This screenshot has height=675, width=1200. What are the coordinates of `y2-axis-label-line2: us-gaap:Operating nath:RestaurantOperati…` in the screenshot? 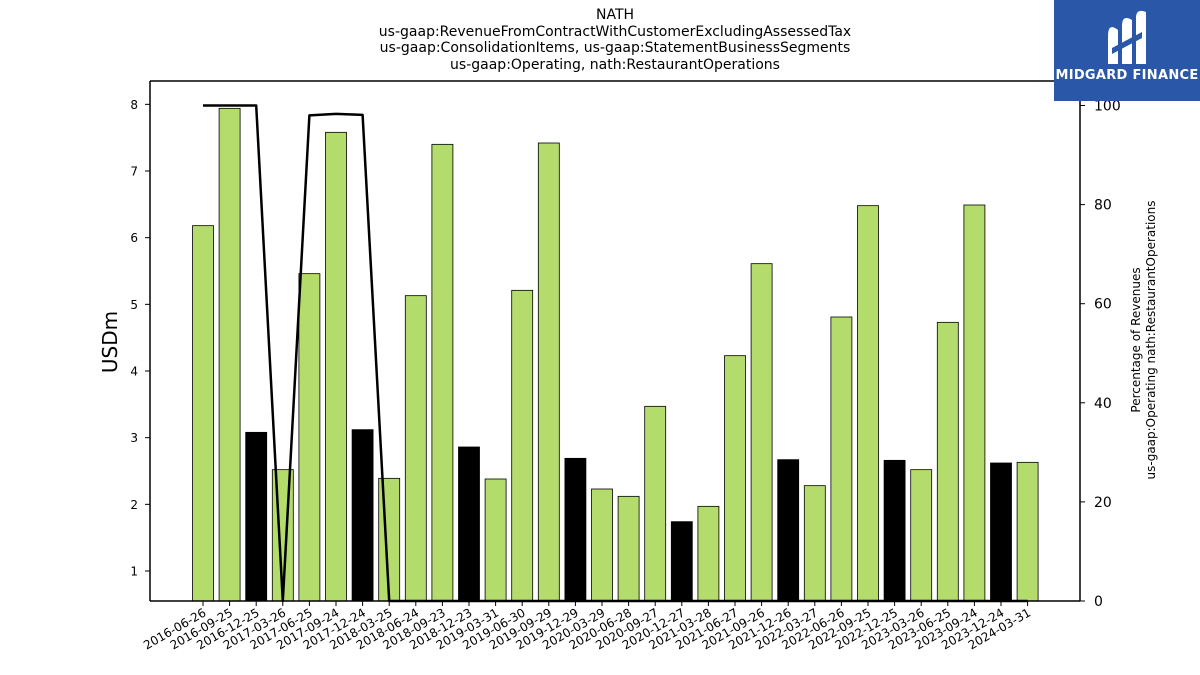 It's located at (1151, 340).